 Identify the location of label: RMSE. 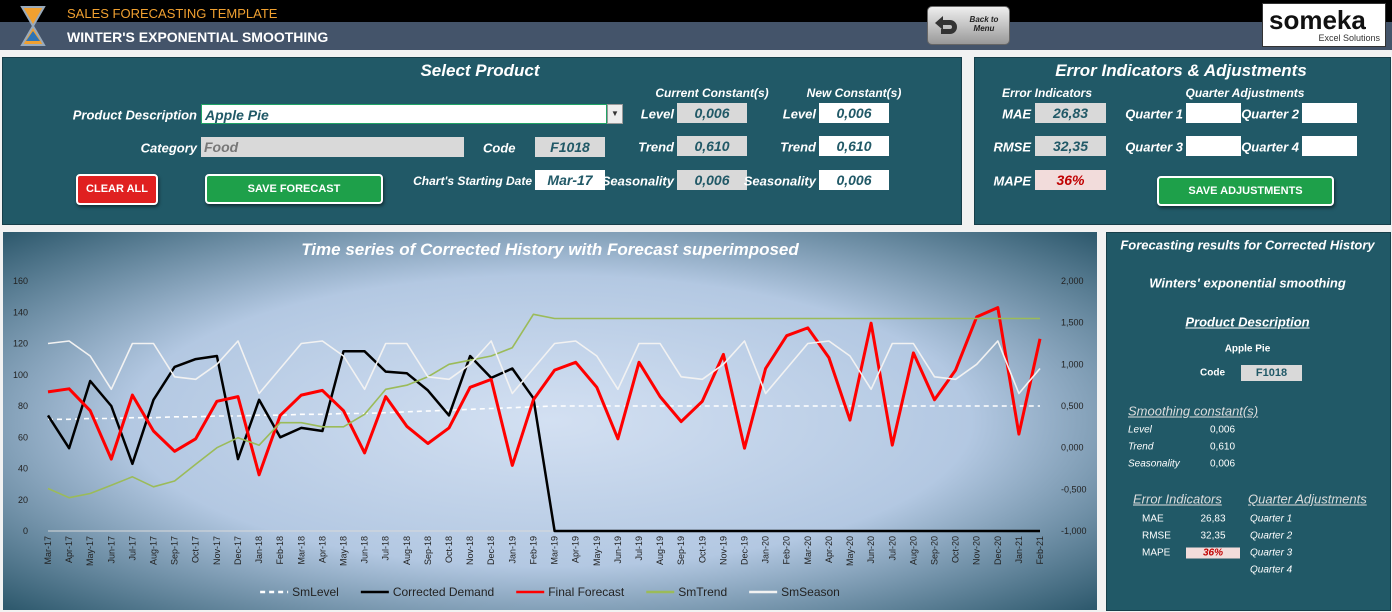
(1156, 536).